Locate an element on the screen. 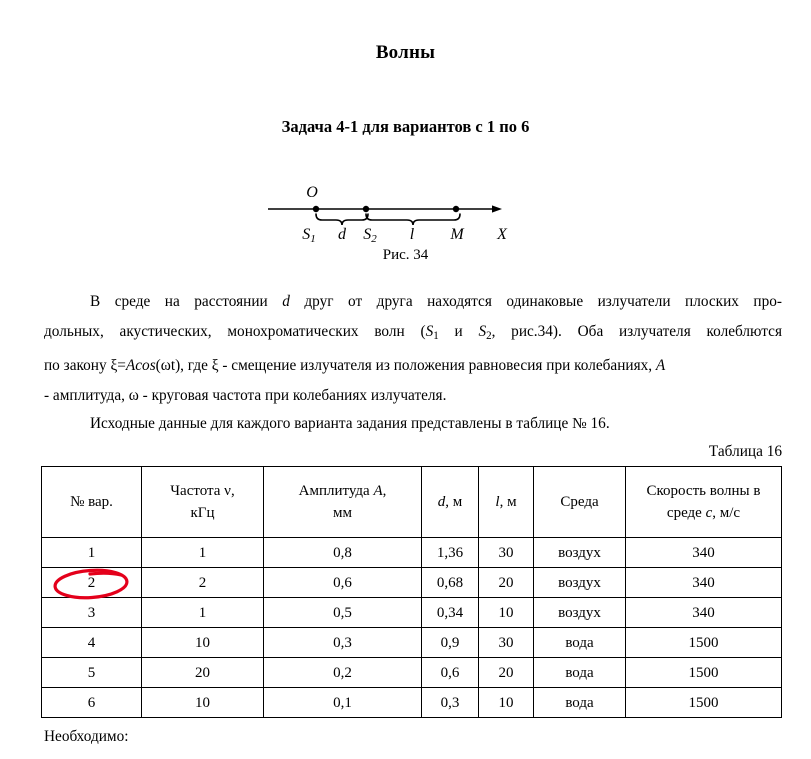  variant-number-text: 5 is located at coordinates (91, 672).